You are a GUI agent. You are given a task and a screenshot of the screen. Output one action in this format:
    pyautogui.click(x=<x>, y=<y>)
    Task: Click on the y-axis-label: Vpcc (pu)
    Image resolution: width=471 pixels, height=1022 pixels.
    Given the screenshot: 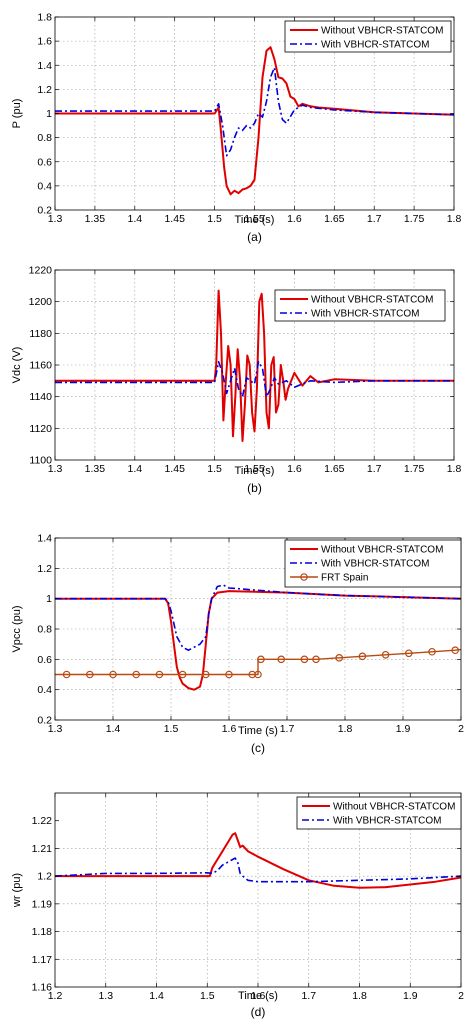 What is the action you would take?
    pyautogui.click(x=17, y=628)
    